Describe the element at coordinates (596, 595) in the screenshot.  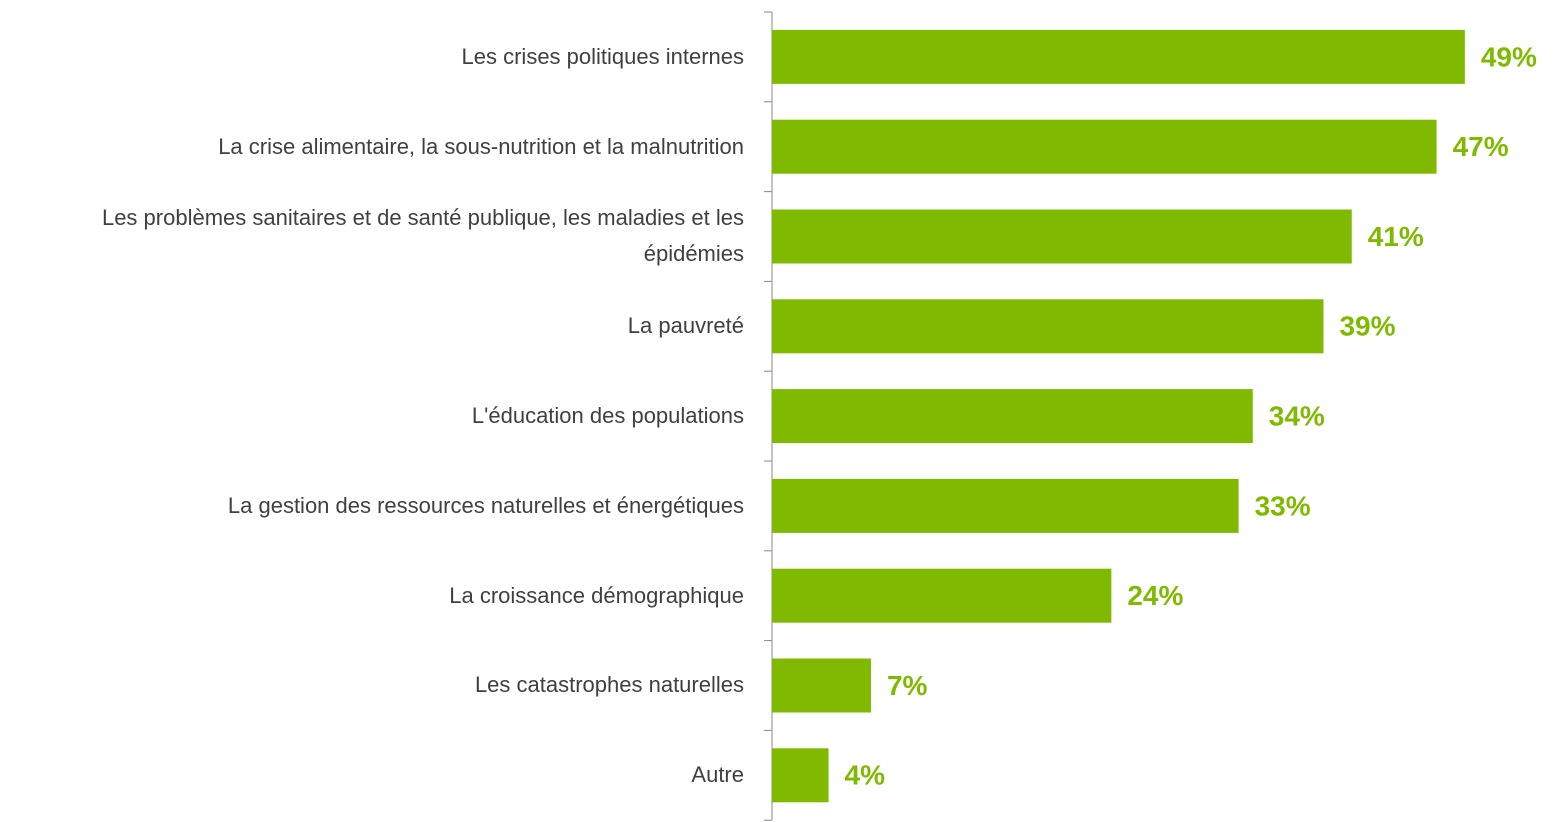
I see `category-label: La croissance démographique` at that location.